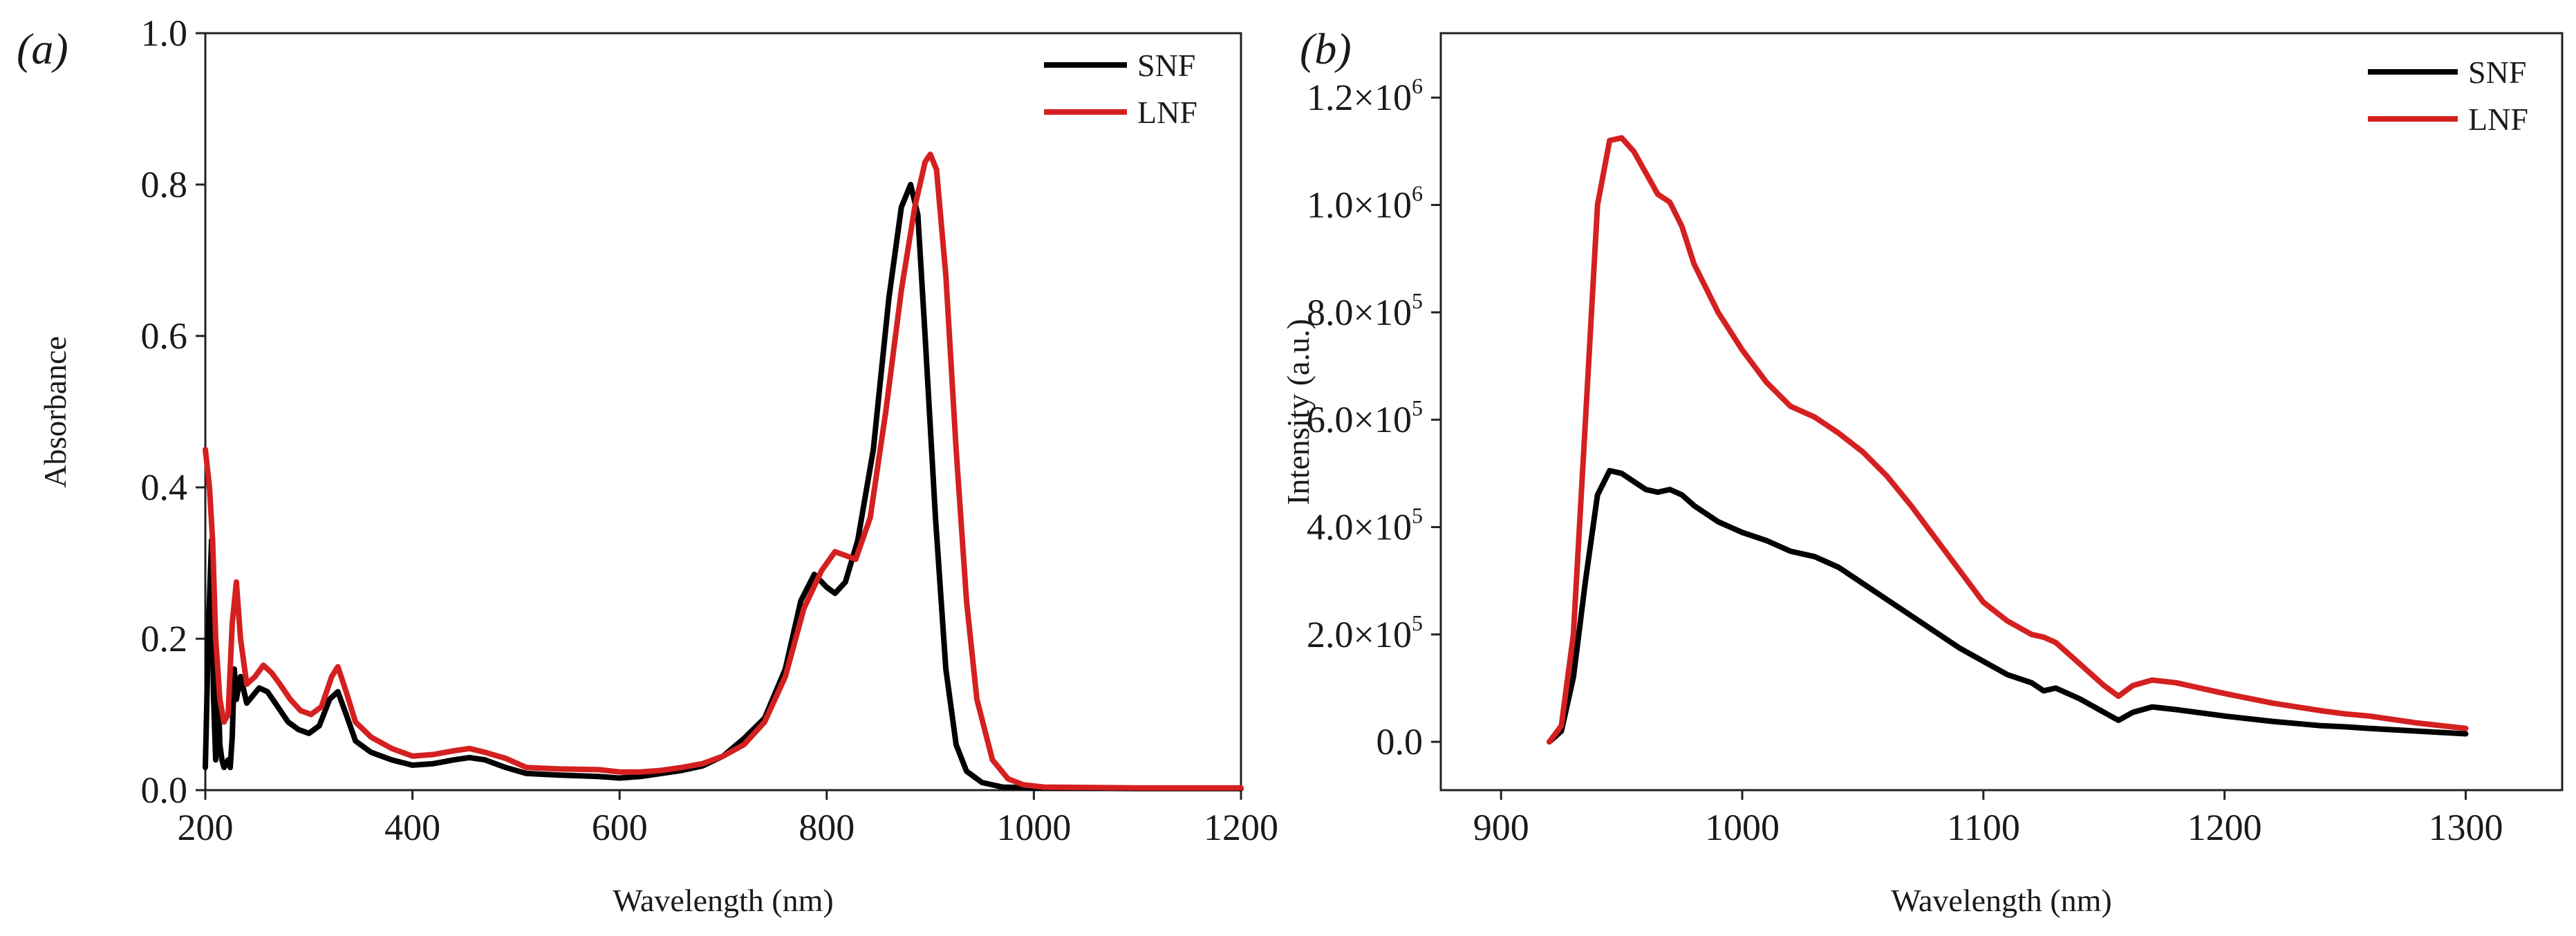 The height and width of the screenshot is (936, 2576). I want to click on panel-b-legend-label-lnf: LNF, so click(2498, 119).